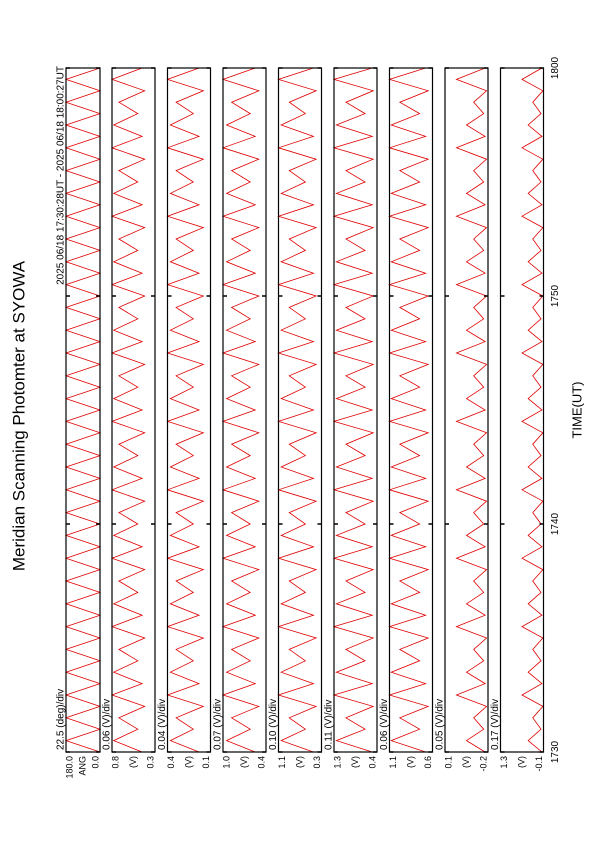 Image resolution: width=595 pixels, height=842 pixels. Describe the element at coordinates (162, 724) in the screenshot. I see `scale-label: 0.04 (V)/div` at that location.